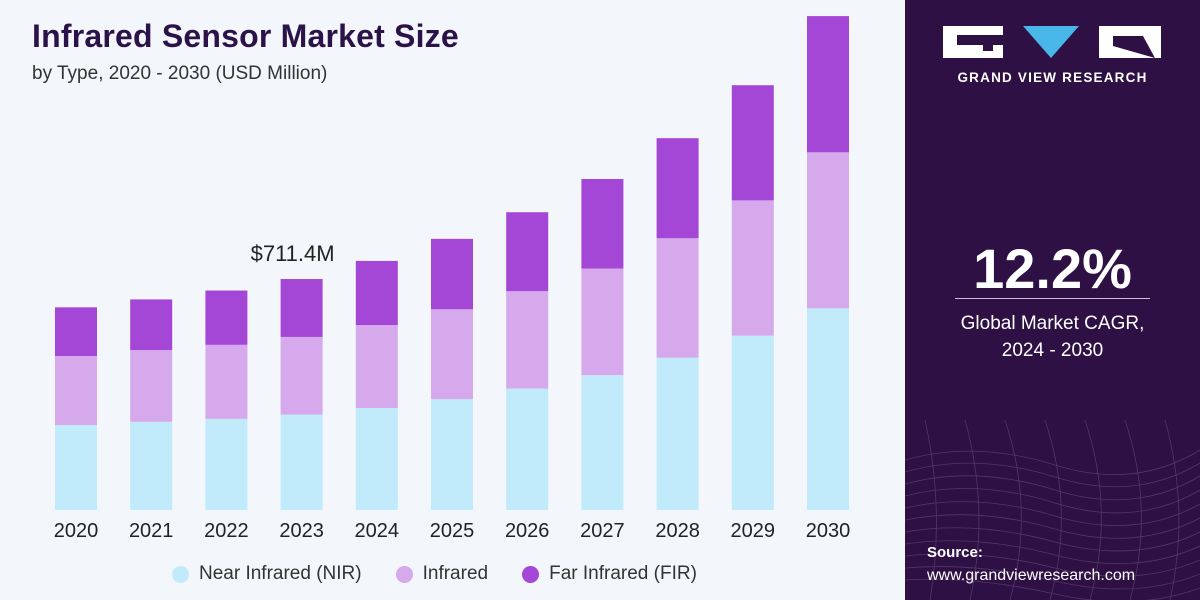  I want to click on bar-2030-infrared, so click(828, 230).